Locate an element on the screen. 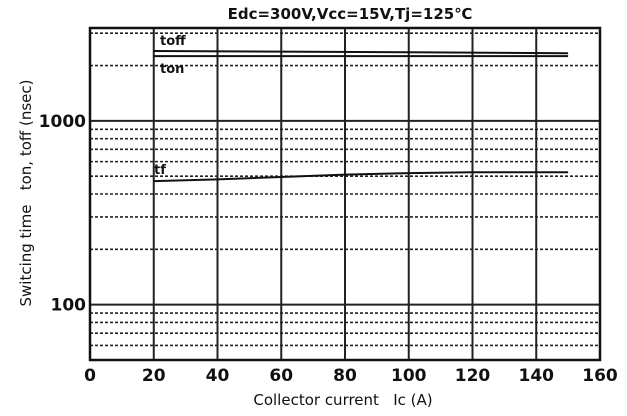 The image size is (627, 416). x-axis-label: Collector current Ic (A) is located at coordinates (342, 400).